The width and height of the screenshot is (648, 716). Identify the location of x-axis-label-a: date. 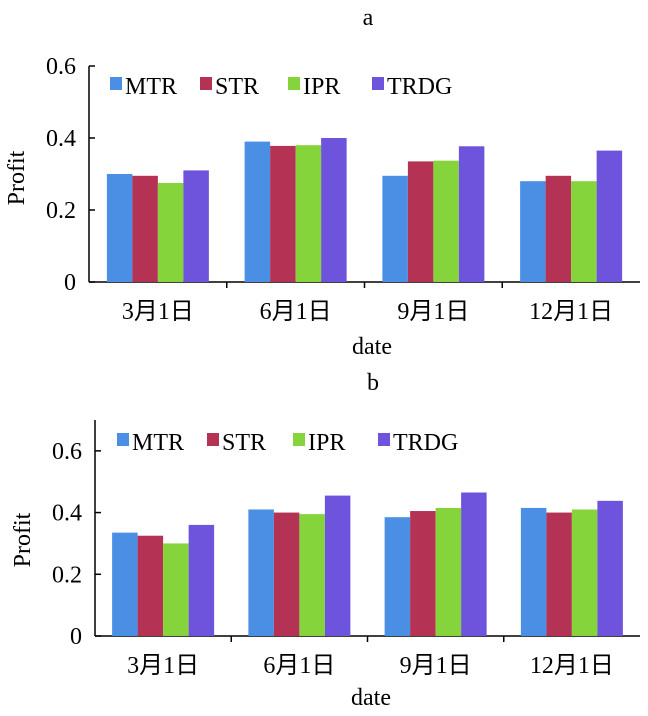
(372, 347).